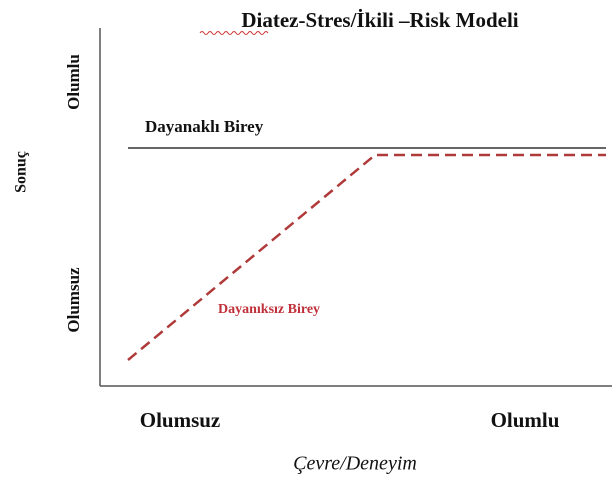 This screenshot has height=483, width=616. Describe the element at coordinates (525, 420) in the screenshot. I see `x-right-label: Olumlu` at that location.